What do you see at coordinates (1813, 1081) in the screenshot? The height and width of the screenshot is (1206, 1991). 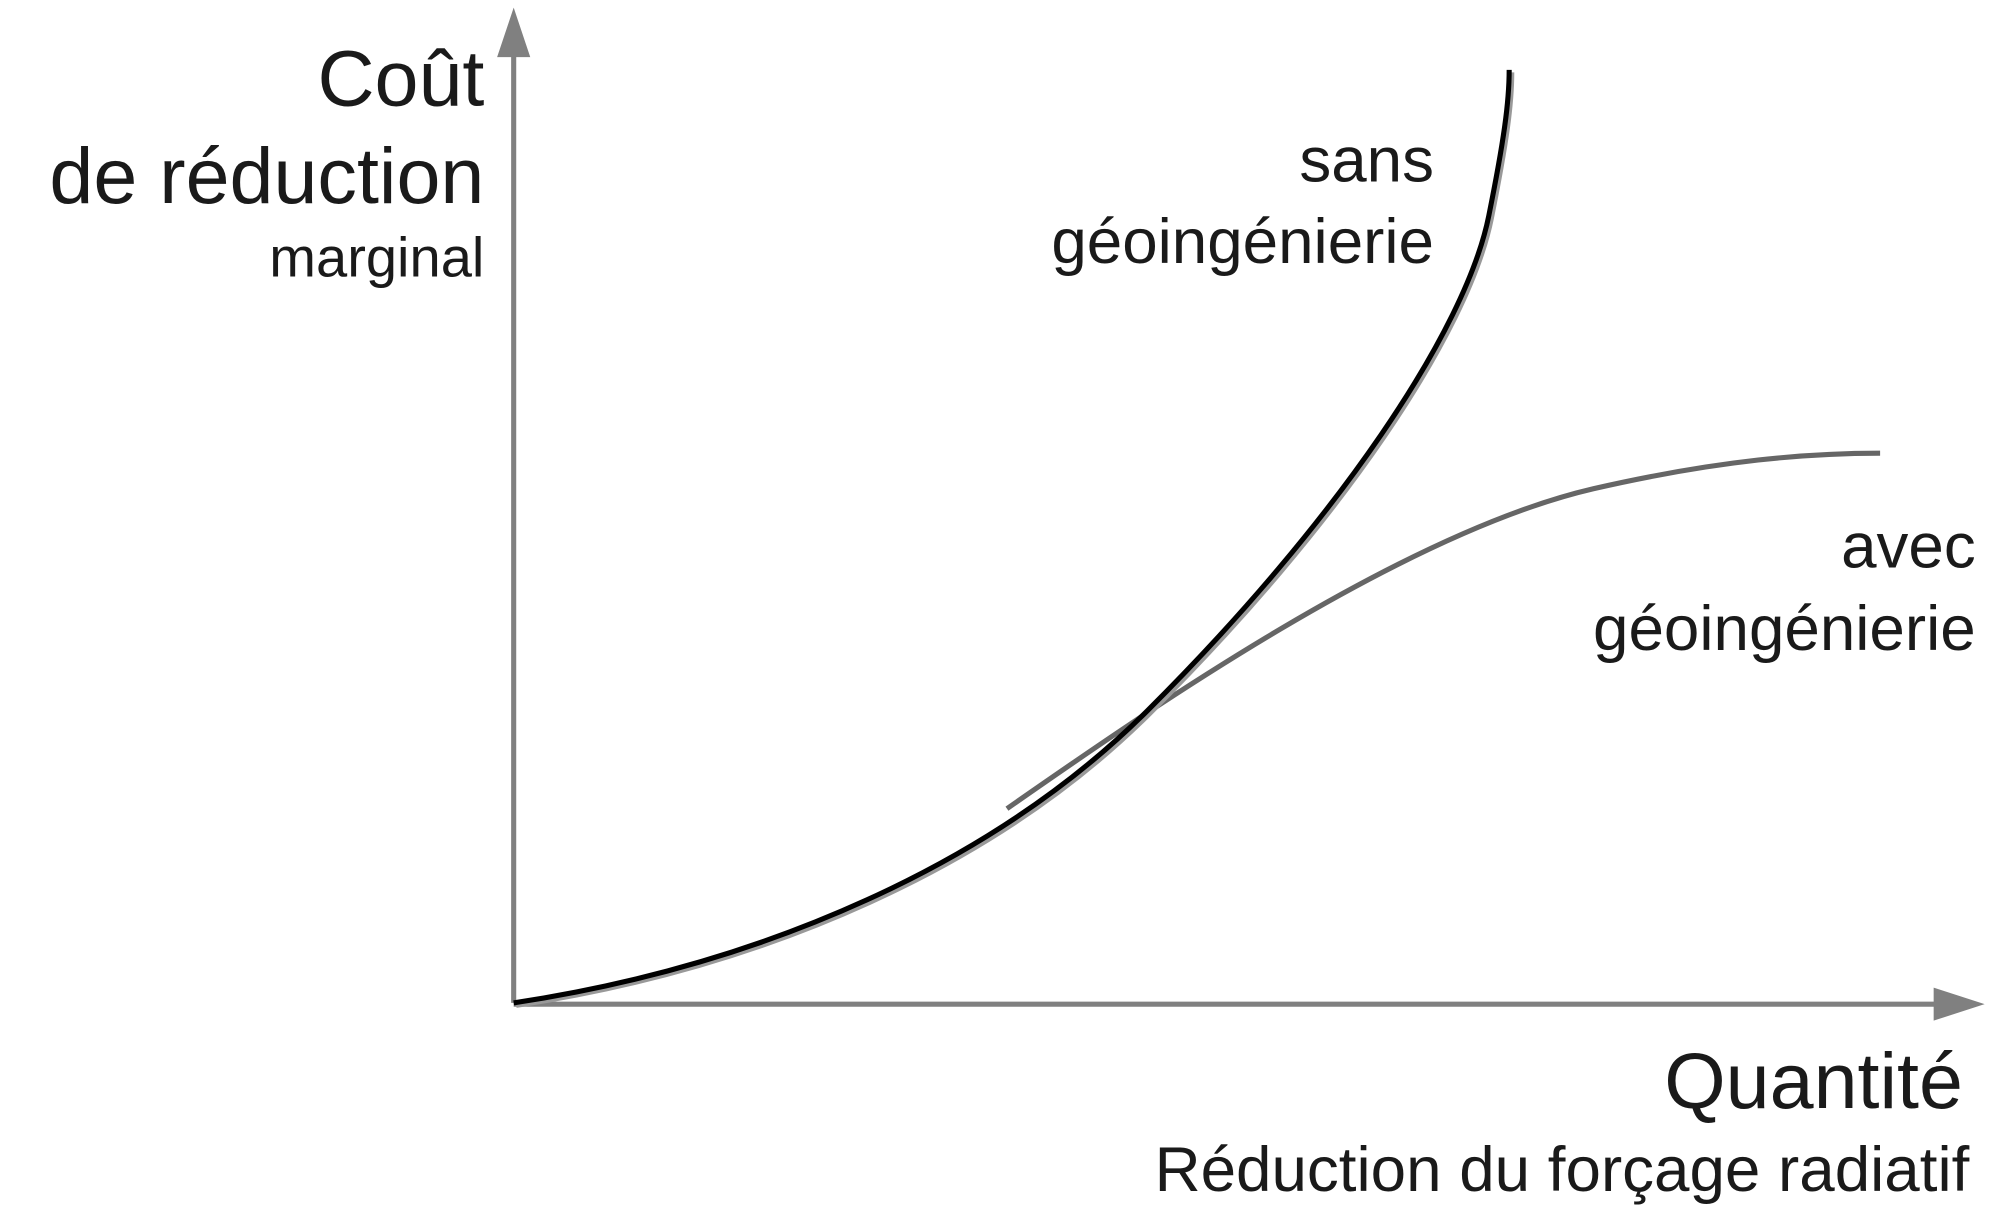 I see `x-axis-title: Quantité` at bounding box center [1813, 1081].